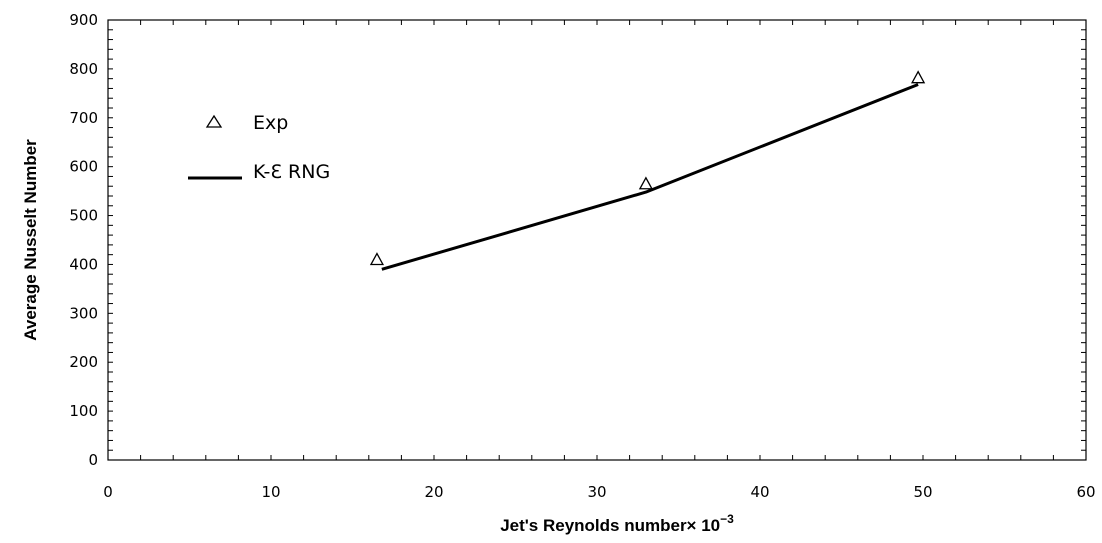 The height and width of the screenshot is (543, 1102). I want to click on x-tick-label: 10, so click(270, 492).